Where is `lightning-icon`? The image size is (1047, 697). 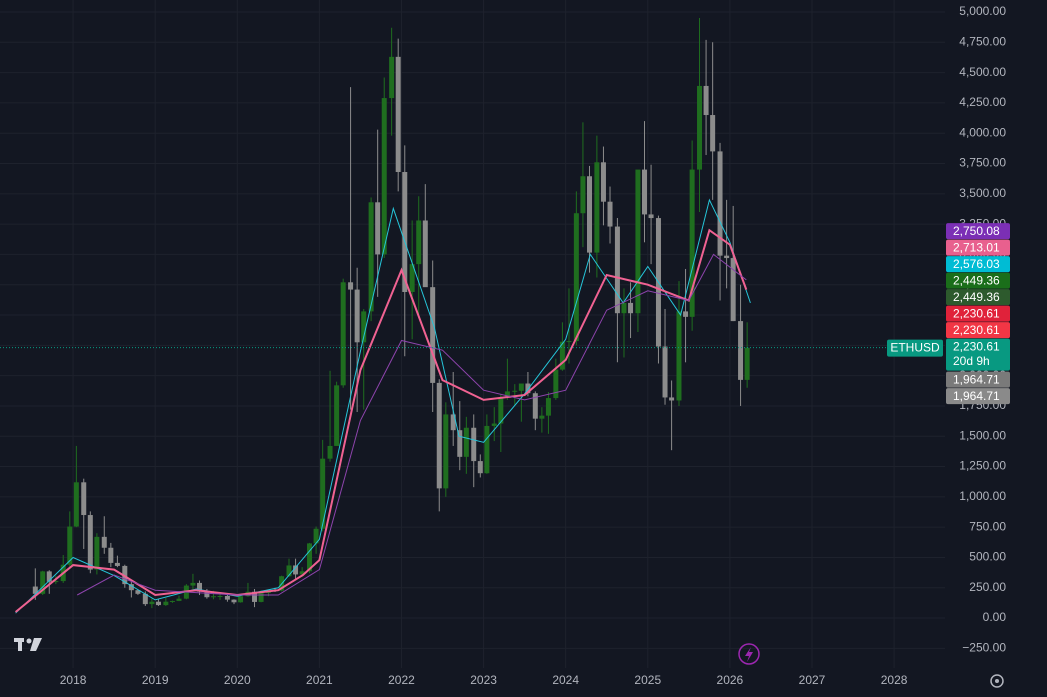 lightning-icon is located at coordinates (749, 654).